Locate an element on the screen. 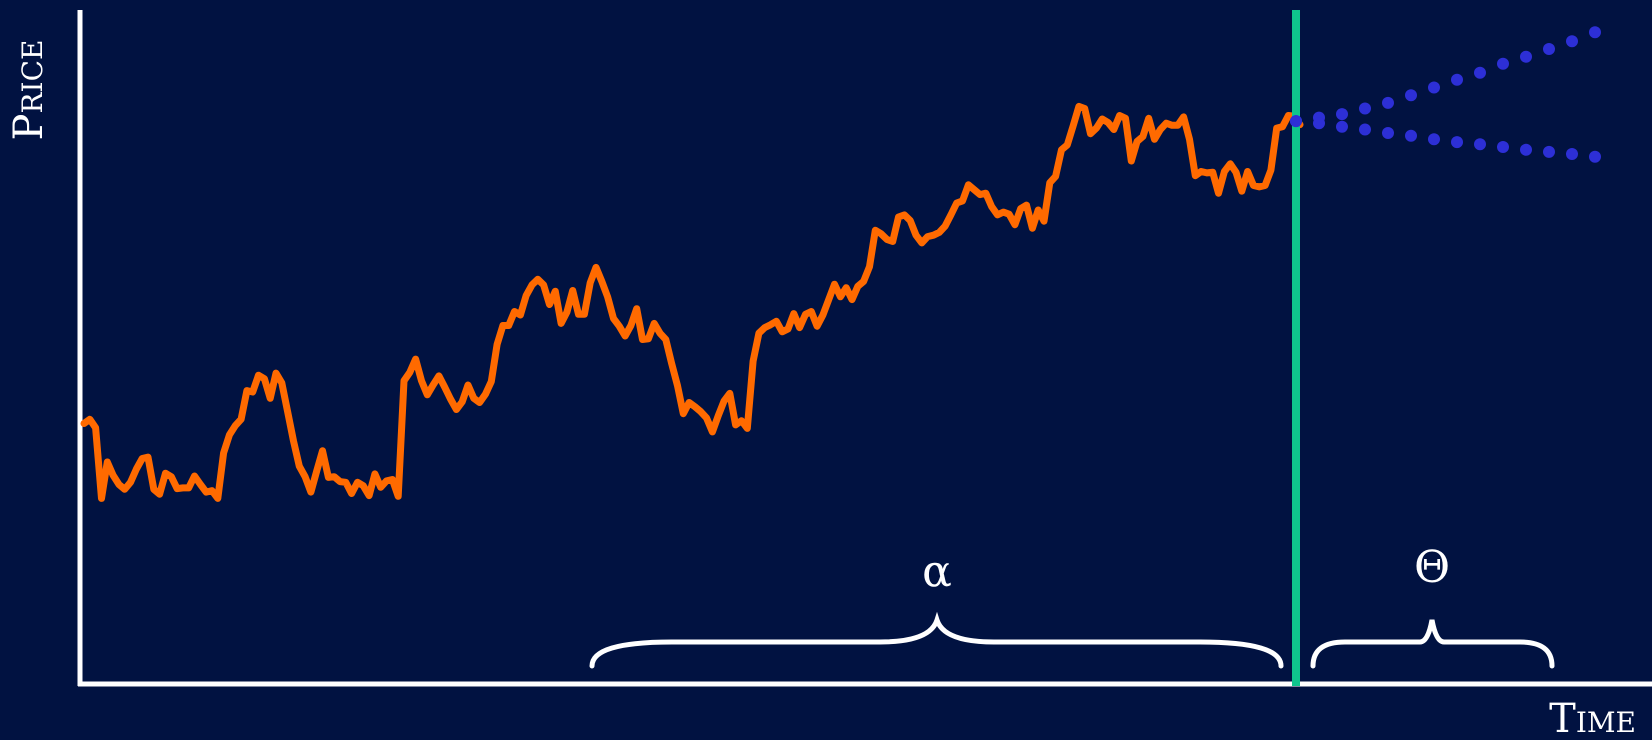  forecast-span-label: Θ is located at coordinates (1432, 567).